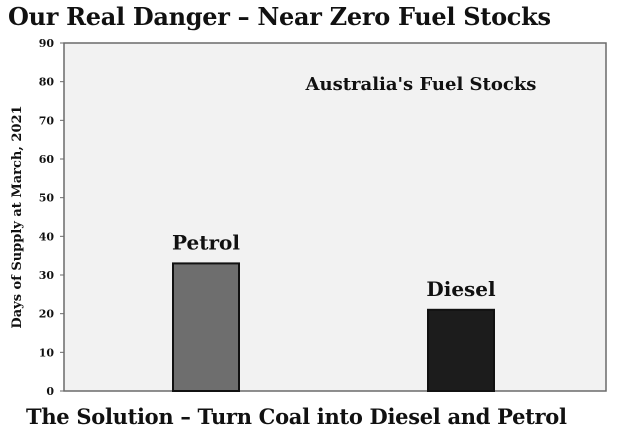  Describe the element at coordinates (279, 16) in the screenshot. I see `page-headline: Our Real Danger – Near Zero Fuel Stocks` at that location.